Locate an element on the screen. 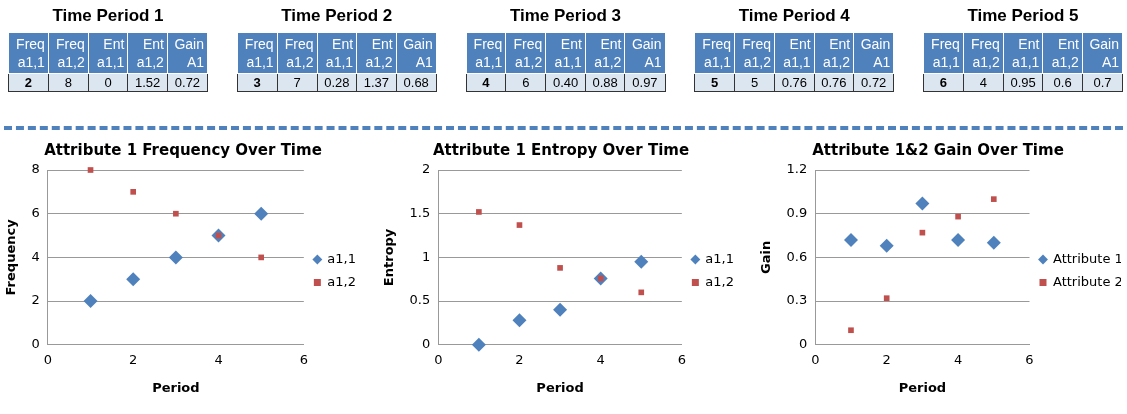 This screenshot has height=414, width=1127. text: 0.40 is located at coordinates (565, 82).